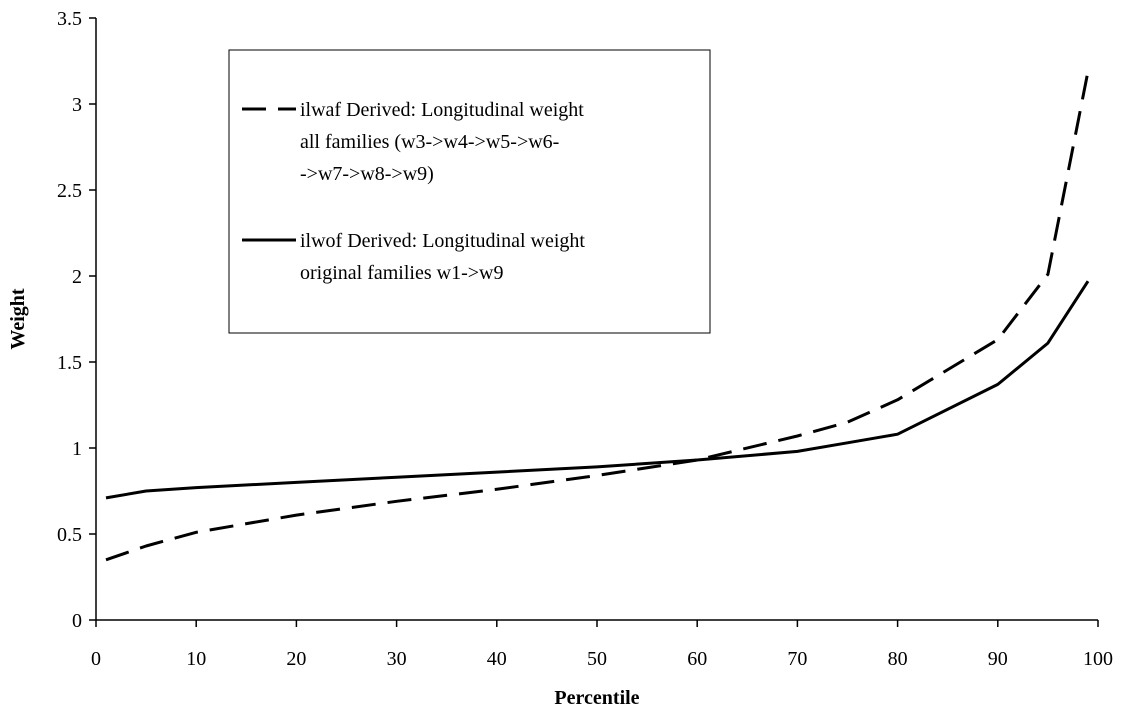 The width and height of the screenshot is (1133, 720). What do you see at coordinates (497, 659) in the screenshot?
I see `x-tick-label: 40` at bounding box center [497, 659].